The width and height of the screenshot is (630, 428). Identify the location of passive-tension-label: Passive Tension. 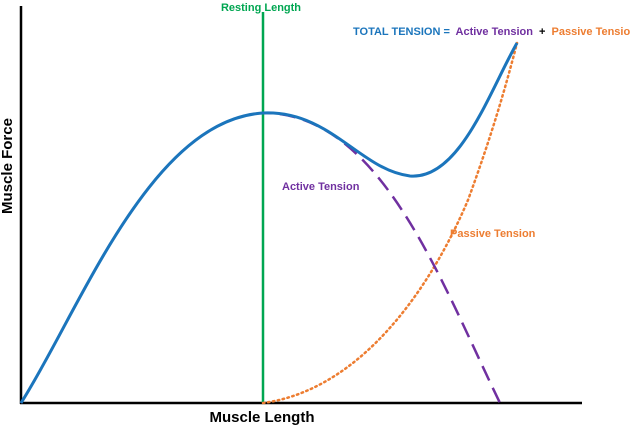
(493, 234).